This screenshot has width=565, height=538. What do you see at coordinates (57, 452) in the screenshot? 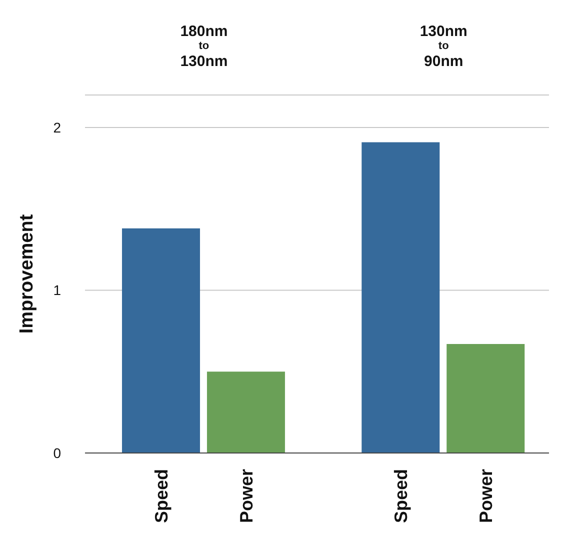
I see `y-tick-label: 0` at bounding box center [57, 452].